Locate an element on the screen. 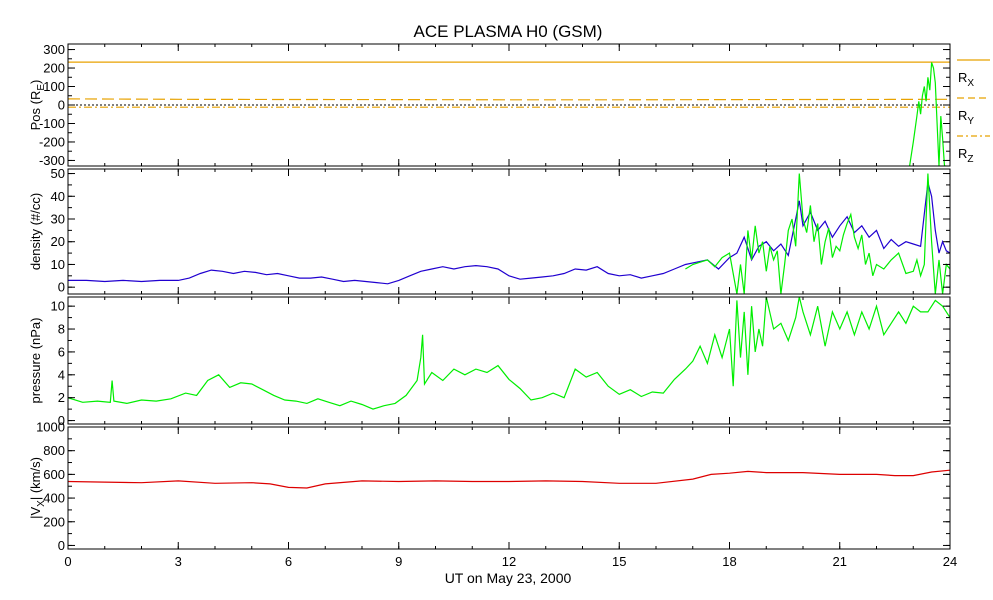 Image resolution: width=993 pixels, height=600 pixels. y-tick-label: 50 is located at coordinates (58, 173).